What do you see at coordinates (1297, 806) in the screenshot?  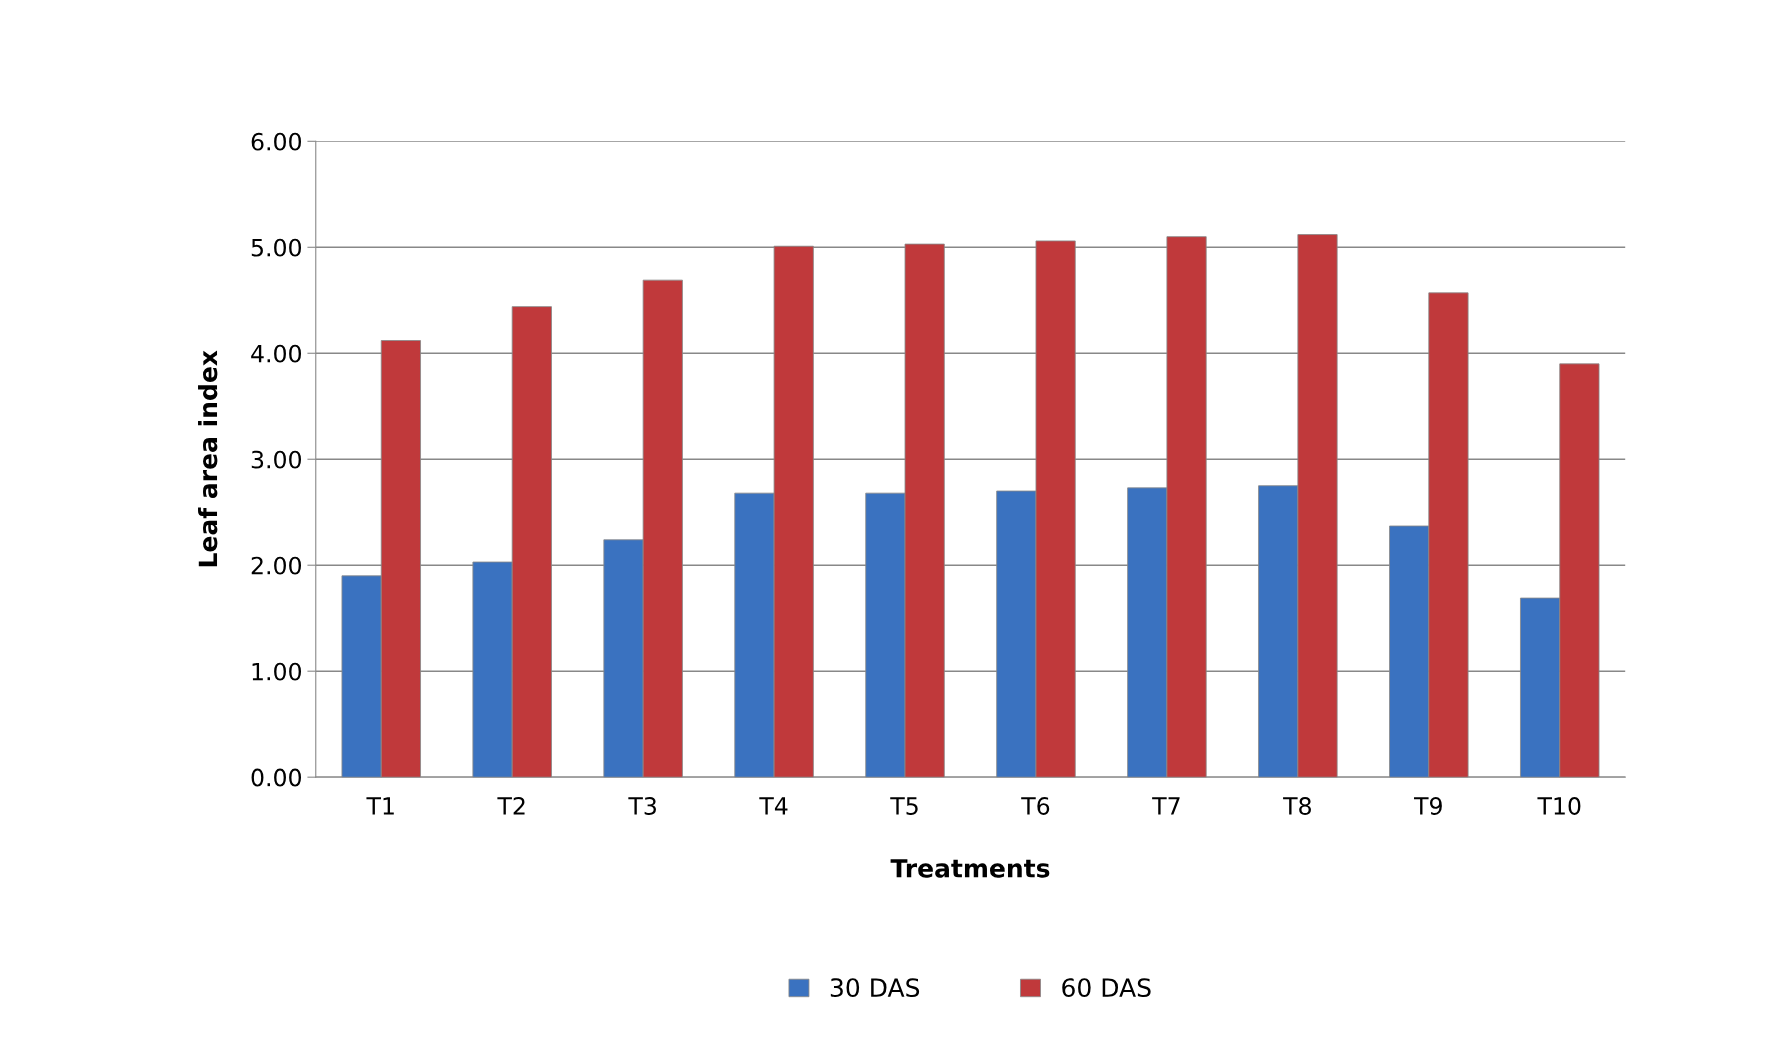 I see `x-tick-label: T8` at bounding box center [1297, 806].